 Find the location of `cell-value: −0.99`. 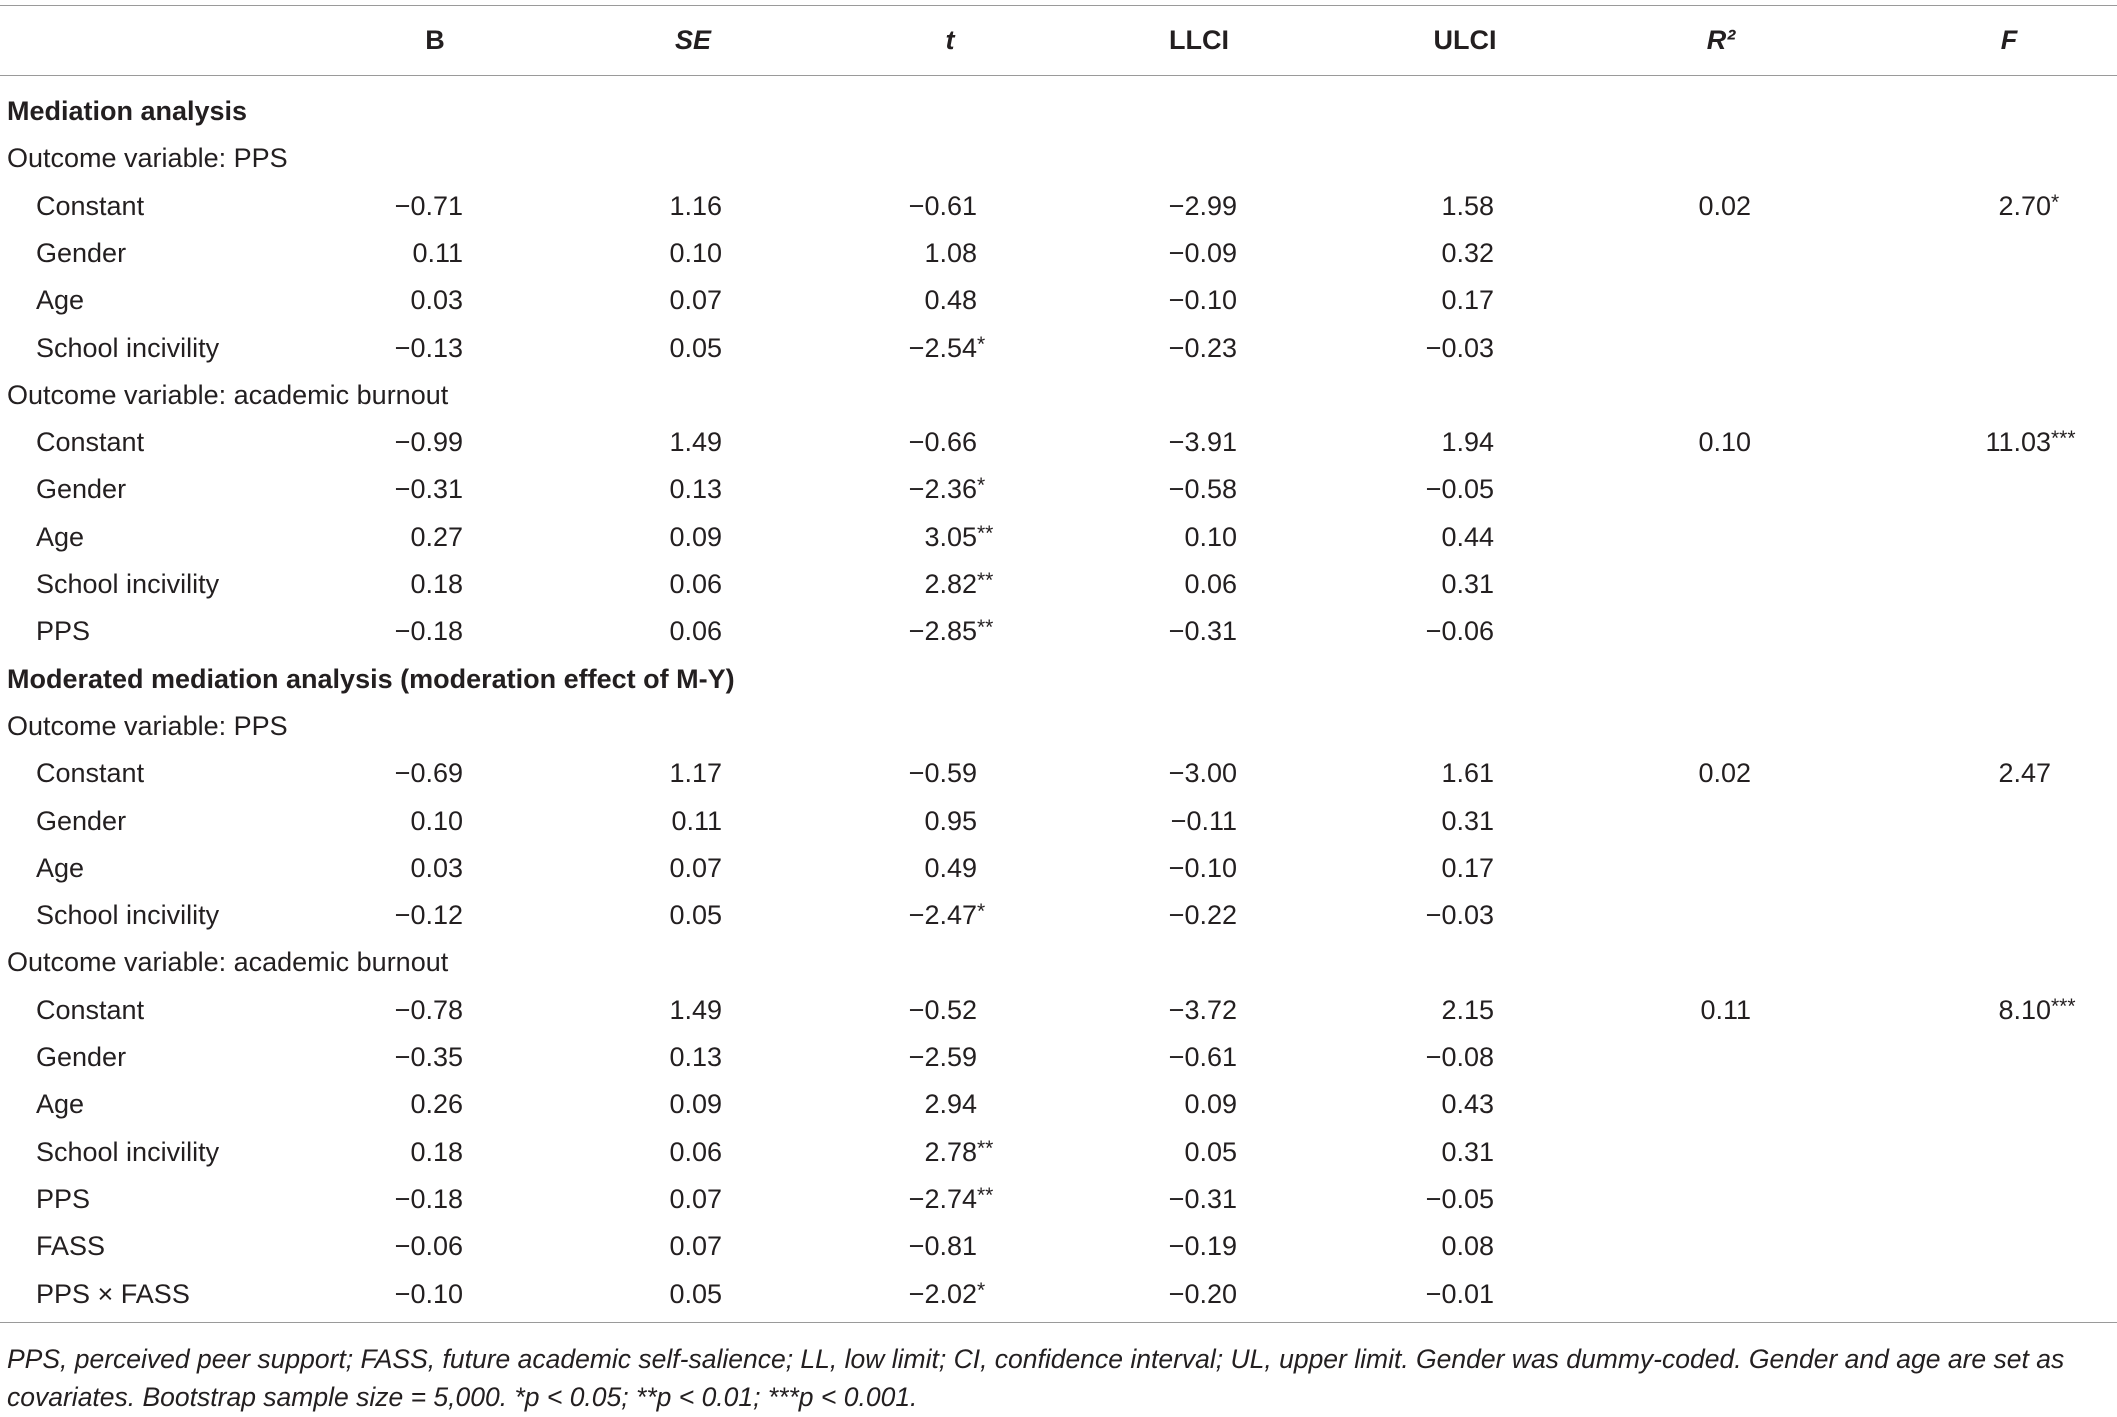

cell-value: −0.99 is located at coordinates (428, 442).